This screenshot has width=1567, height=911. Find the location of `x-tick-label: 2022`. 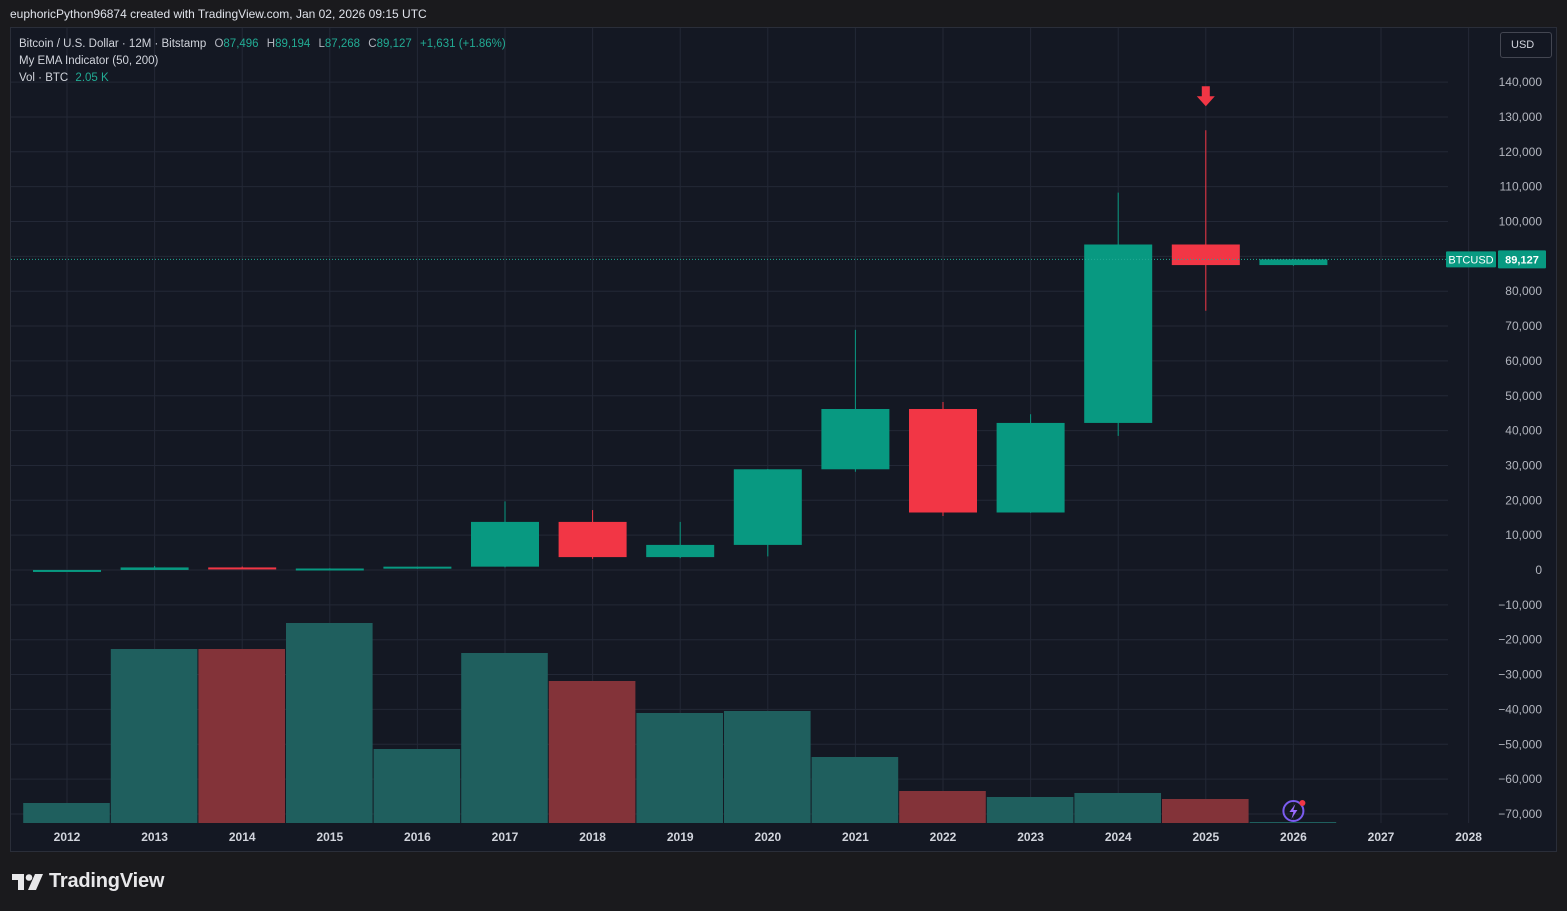

x-tick-label: 2022 is located at coordinates (943, 837).